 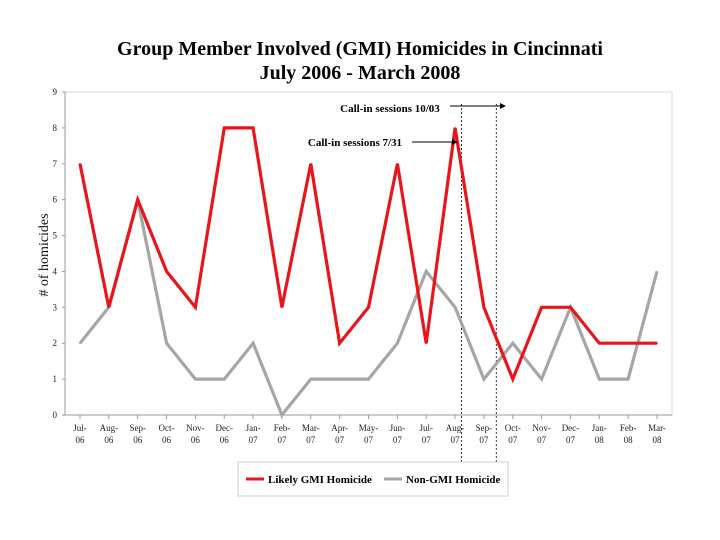 I want to click on x-tick-label-month-1: Aug-, so click(x=109, y=428).